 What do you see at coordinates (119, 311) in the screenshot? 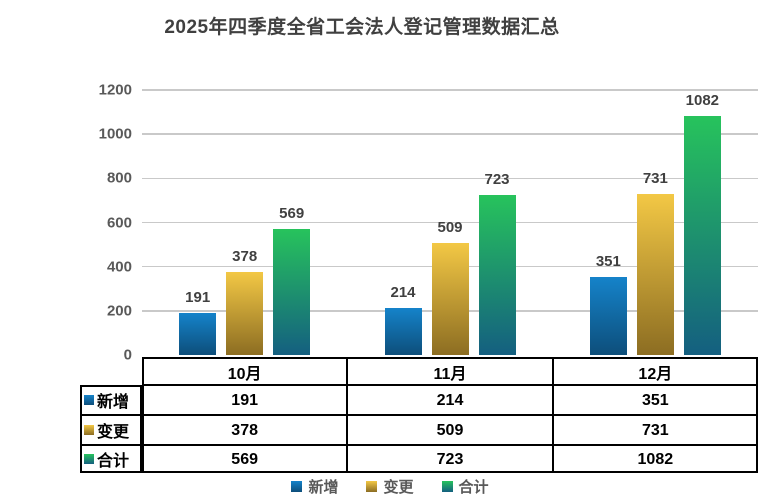
I see `y-axis-tick-label: 200` at bounding box center [119, 311].